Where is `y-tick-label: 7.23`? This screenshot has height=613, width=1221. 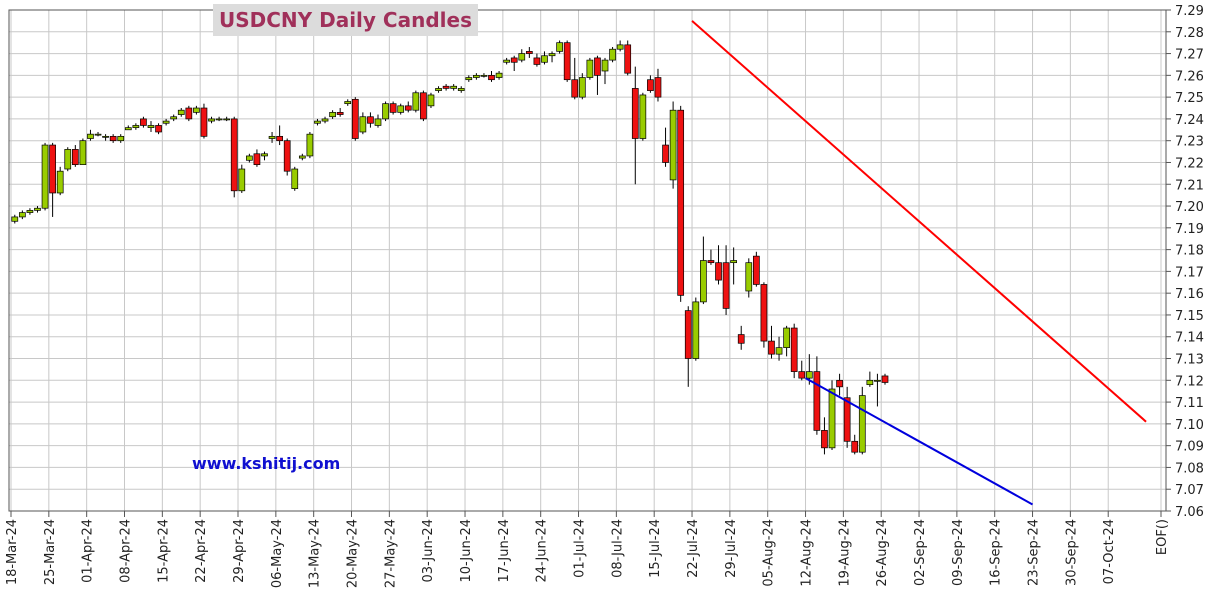
y-tick-label: 7.23 is located at coordinates (1189, 142).